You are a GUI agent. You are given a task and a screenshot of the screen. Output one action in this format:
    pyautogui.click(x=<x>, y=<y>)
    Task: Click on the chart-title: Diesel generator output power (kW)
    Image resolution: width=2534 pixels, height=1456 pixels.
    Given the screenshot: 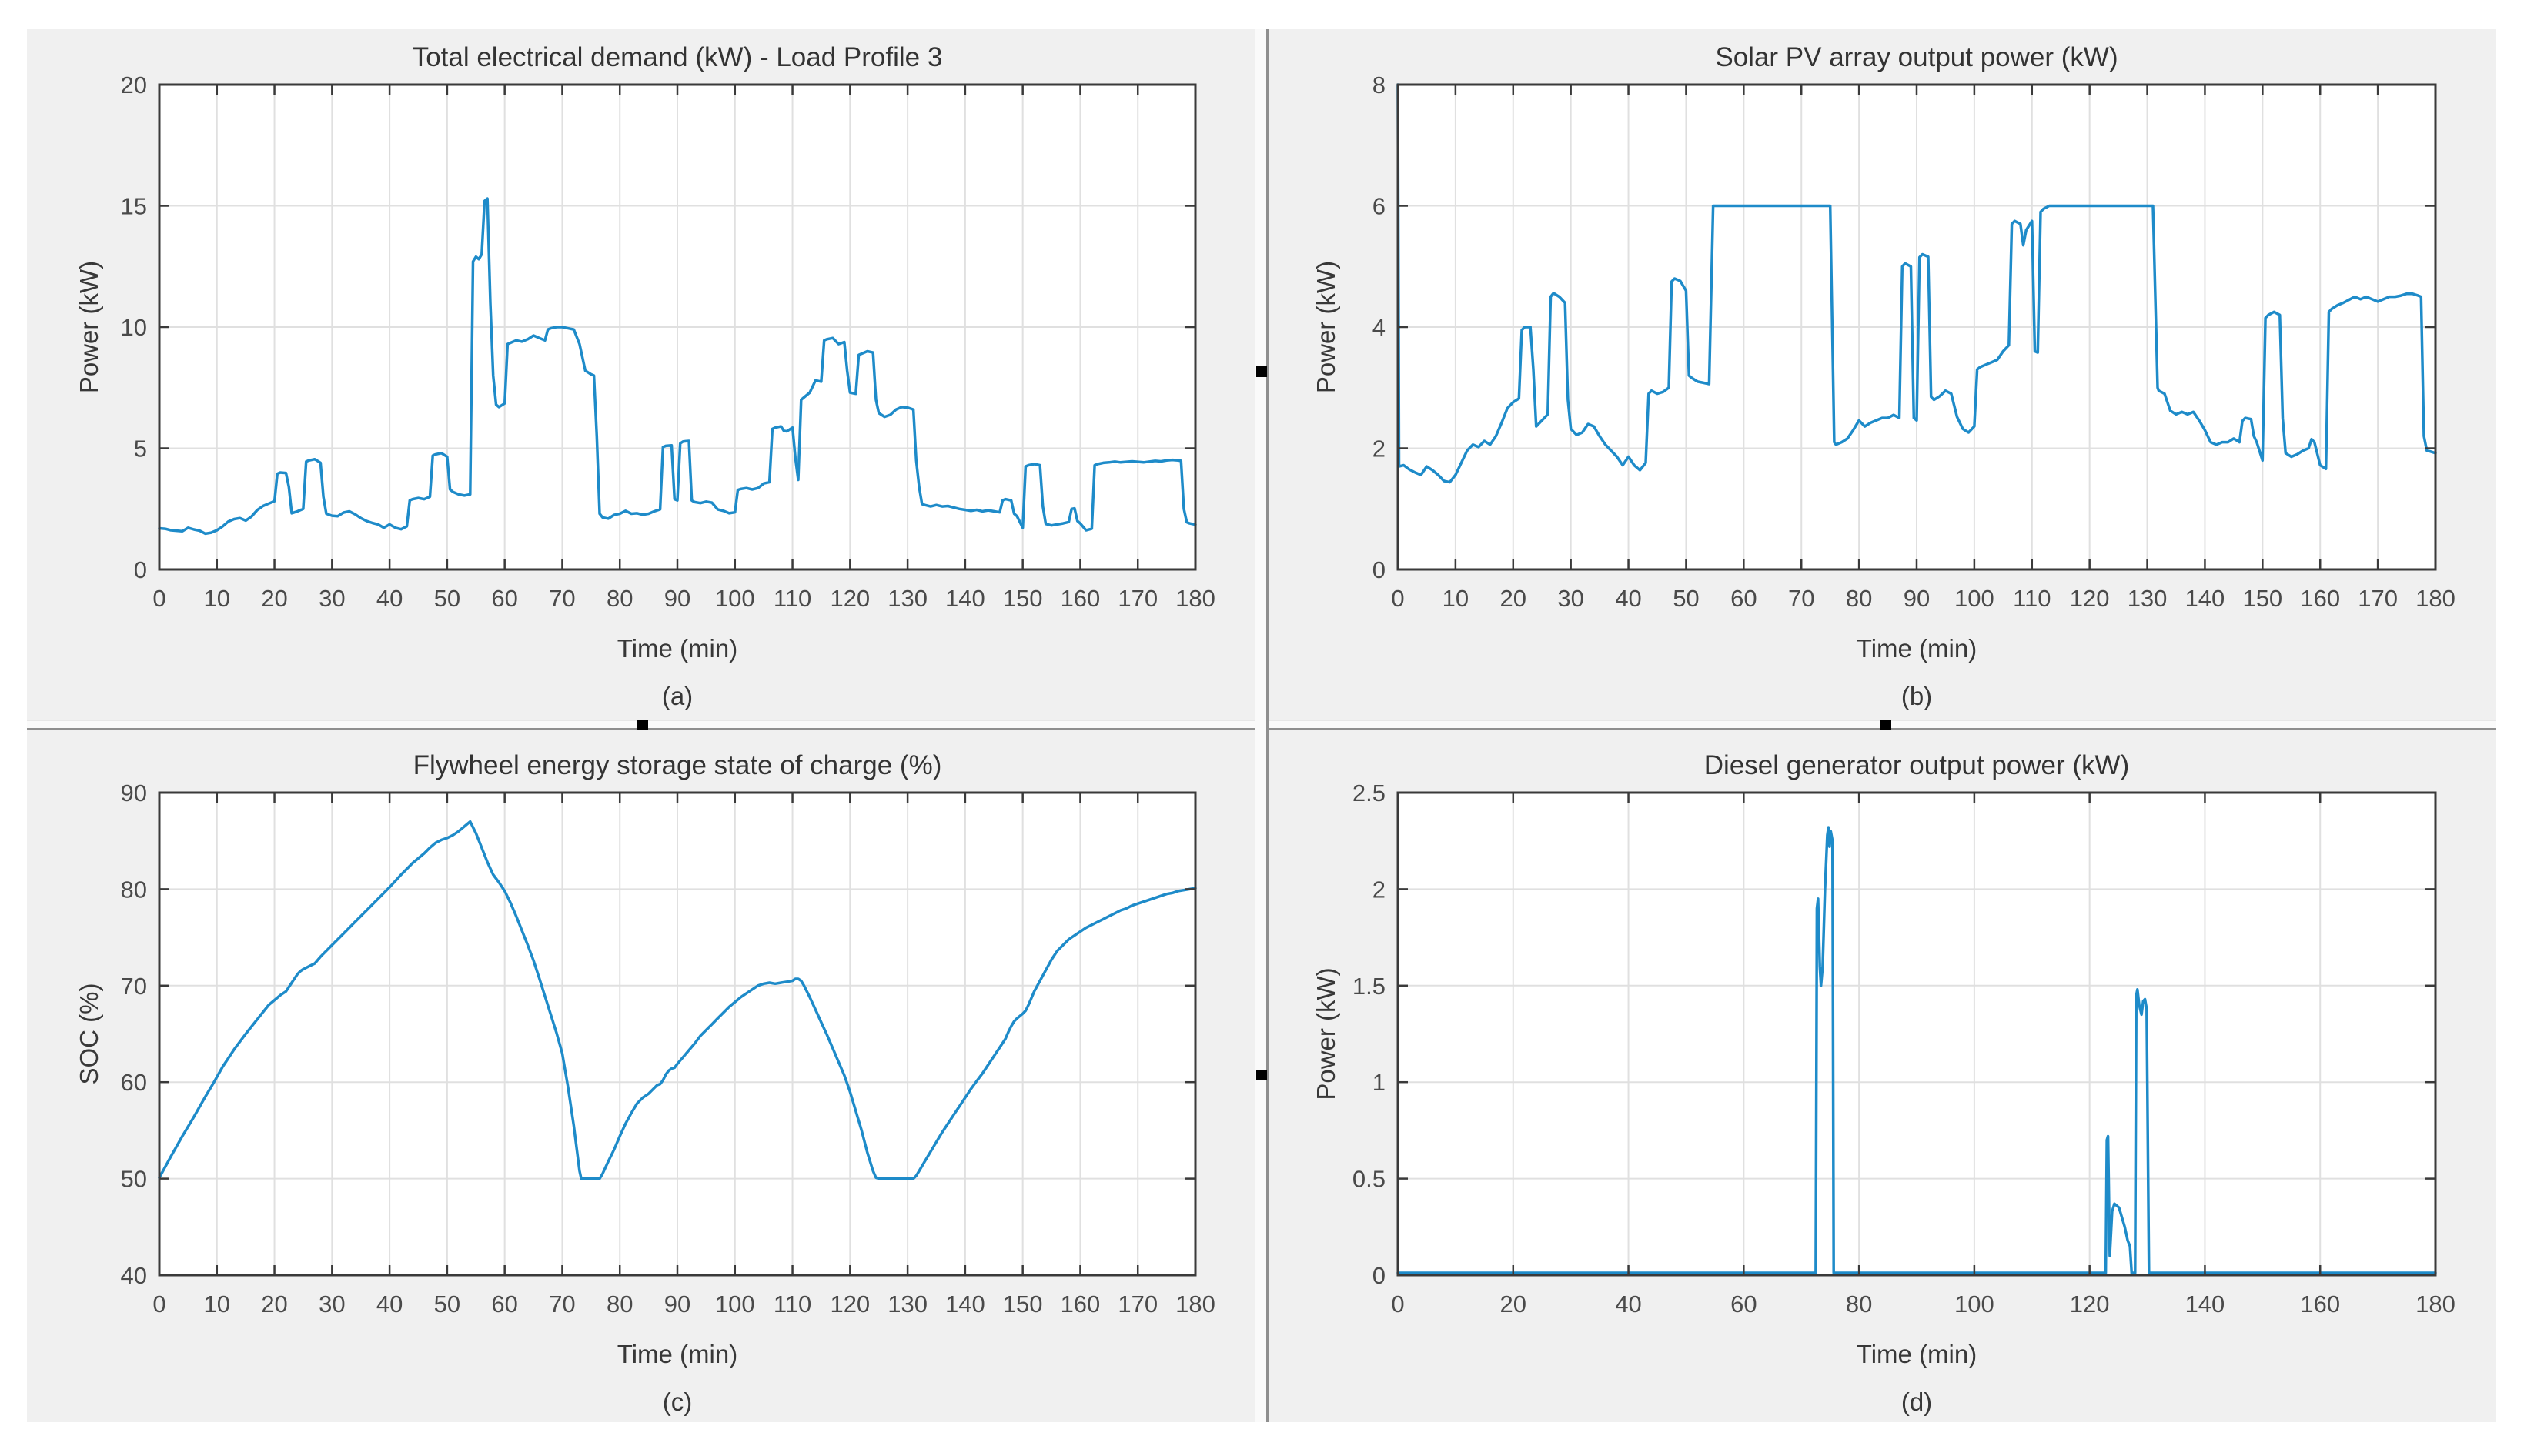 What is the action you would take?
    pyautogui.click(x=1916, y=765)
    